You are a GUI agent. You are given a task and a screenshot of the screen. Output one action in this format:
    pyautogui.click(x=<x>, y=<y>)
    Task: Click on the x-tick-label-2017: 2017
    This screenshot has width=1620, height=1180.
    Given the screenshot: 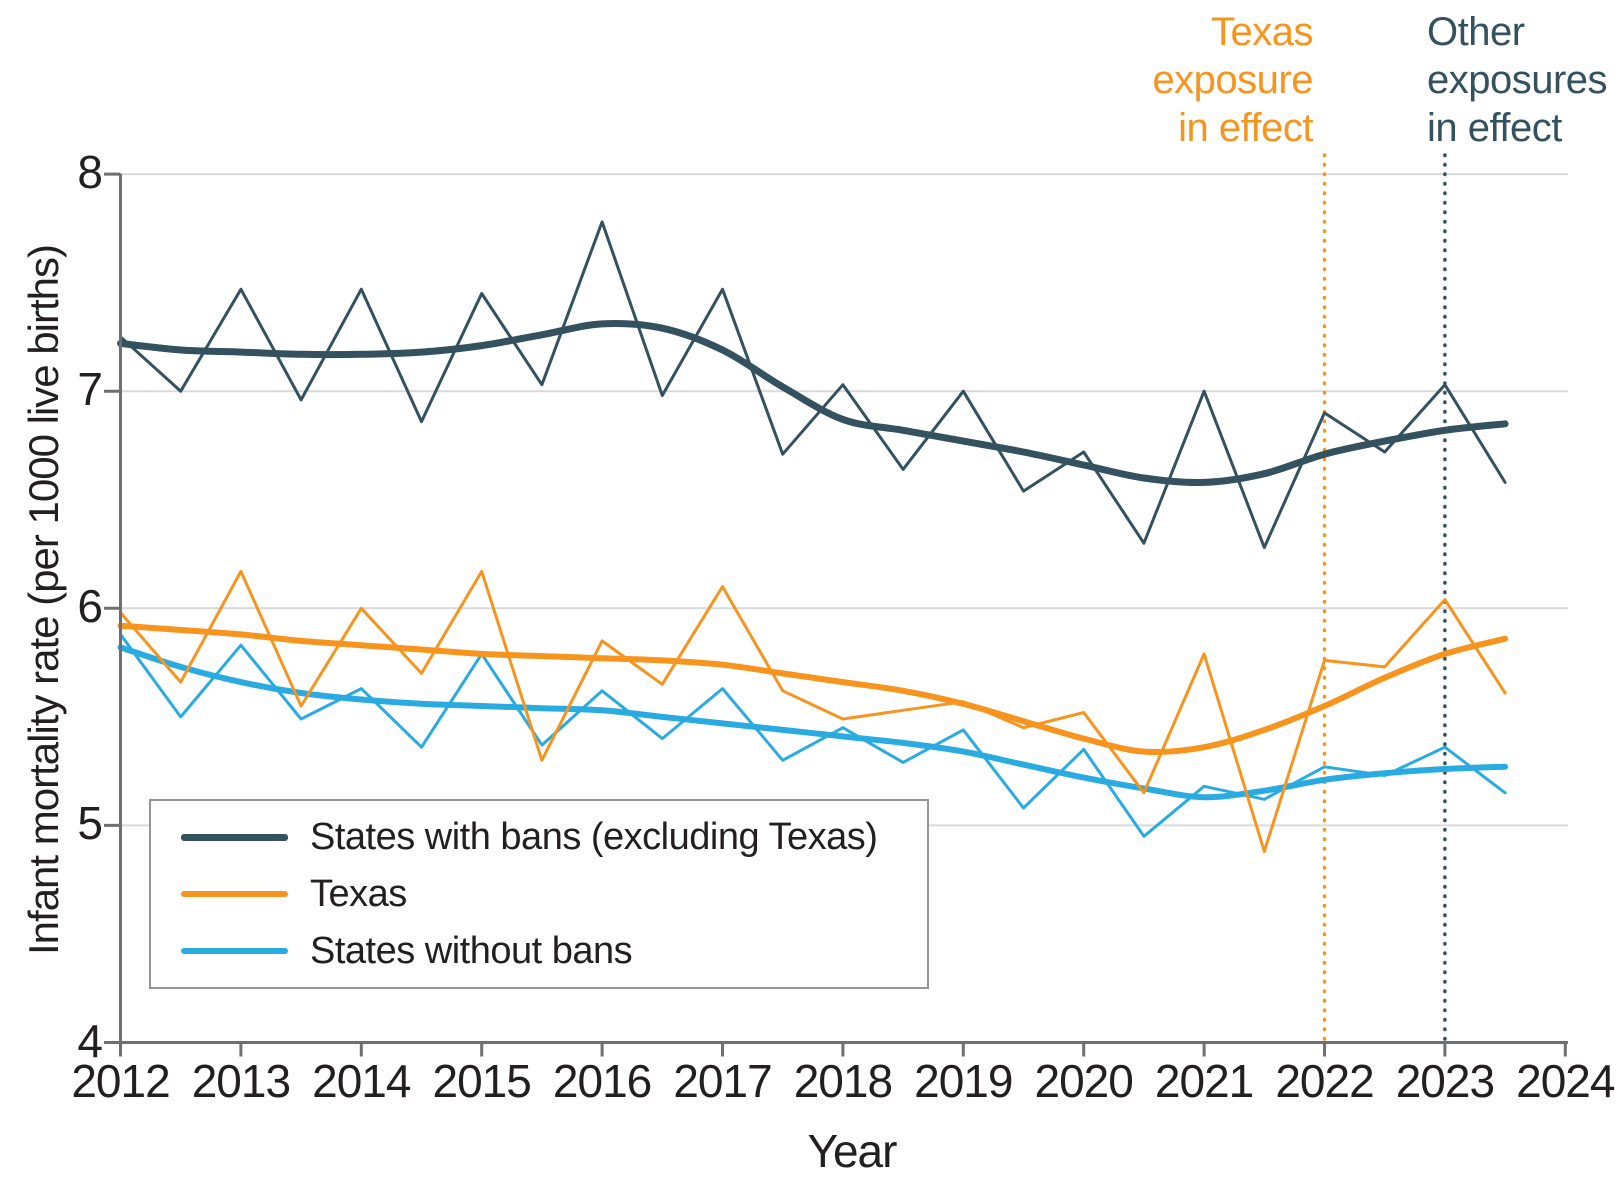 What is the action you would take?
    pyautogui.click(x=722, y=1081)
    